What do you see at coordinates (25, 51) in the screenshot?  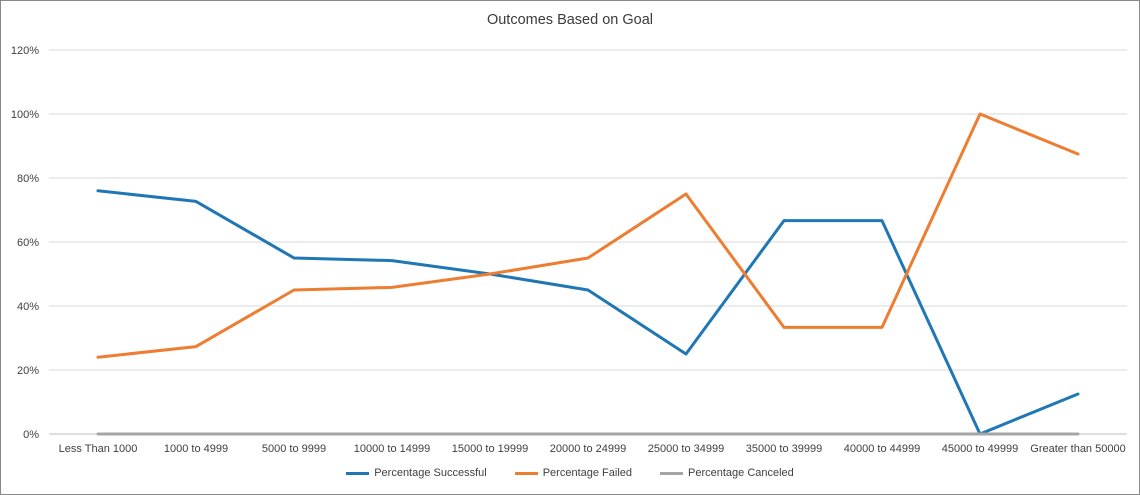 I see `y-axis-tick-label: 120%` at bounding box center [25, 51].